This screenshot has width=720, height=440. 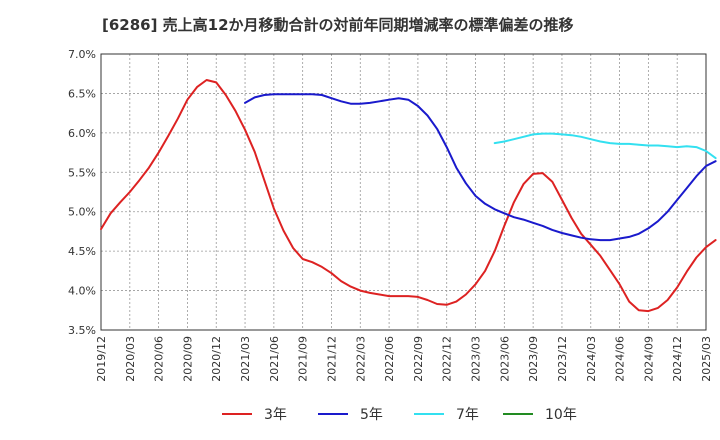 I want to click on x-tick-label: 2023/06, so click(x=504, y=359).